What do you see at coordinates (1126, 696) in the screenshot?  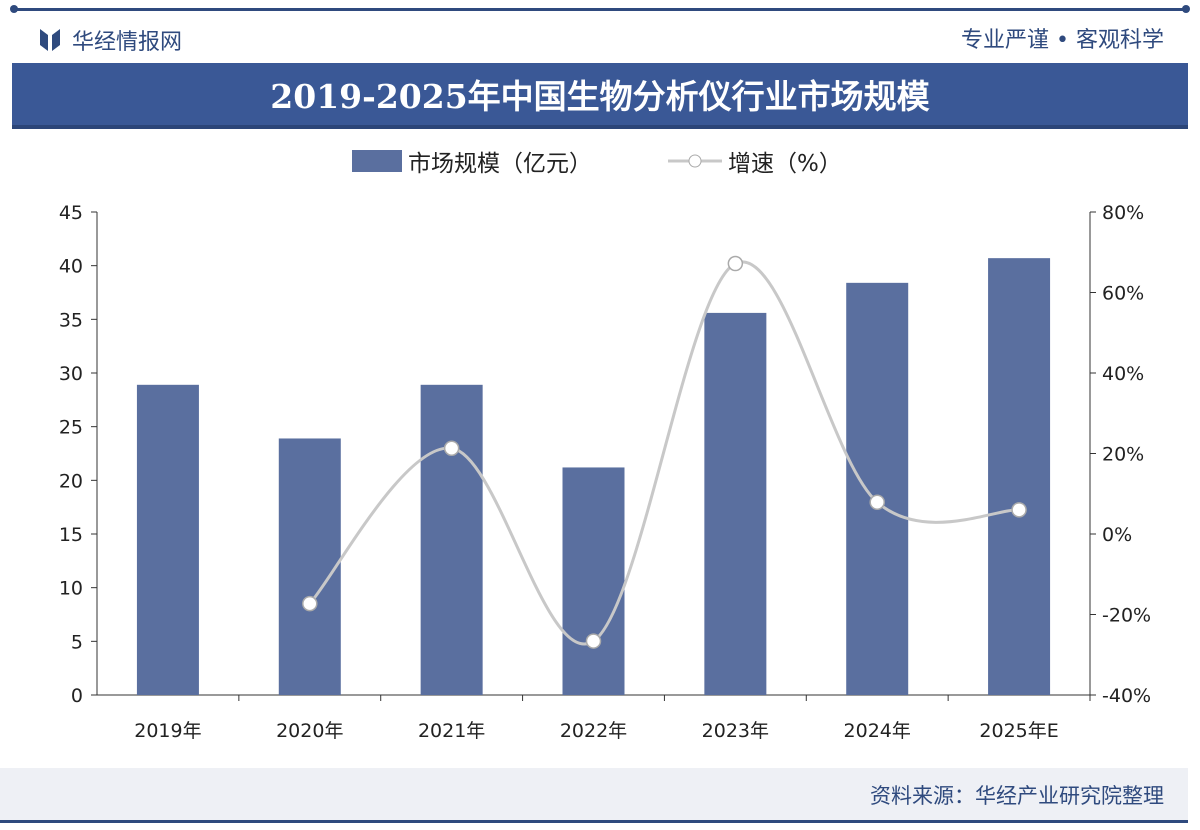 I see `right-tick-label: -40%` at bounding box center [1126, 696].